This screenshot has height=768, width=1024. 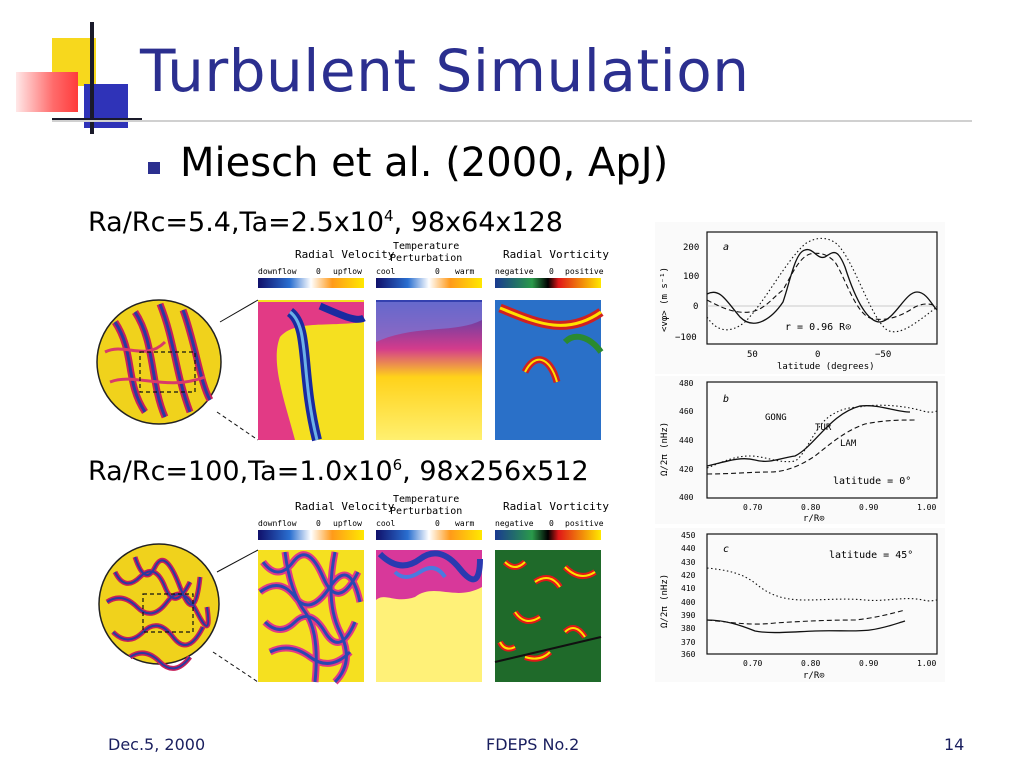 I want to click on plot-b-letter: b, so click(x=726, y=399).